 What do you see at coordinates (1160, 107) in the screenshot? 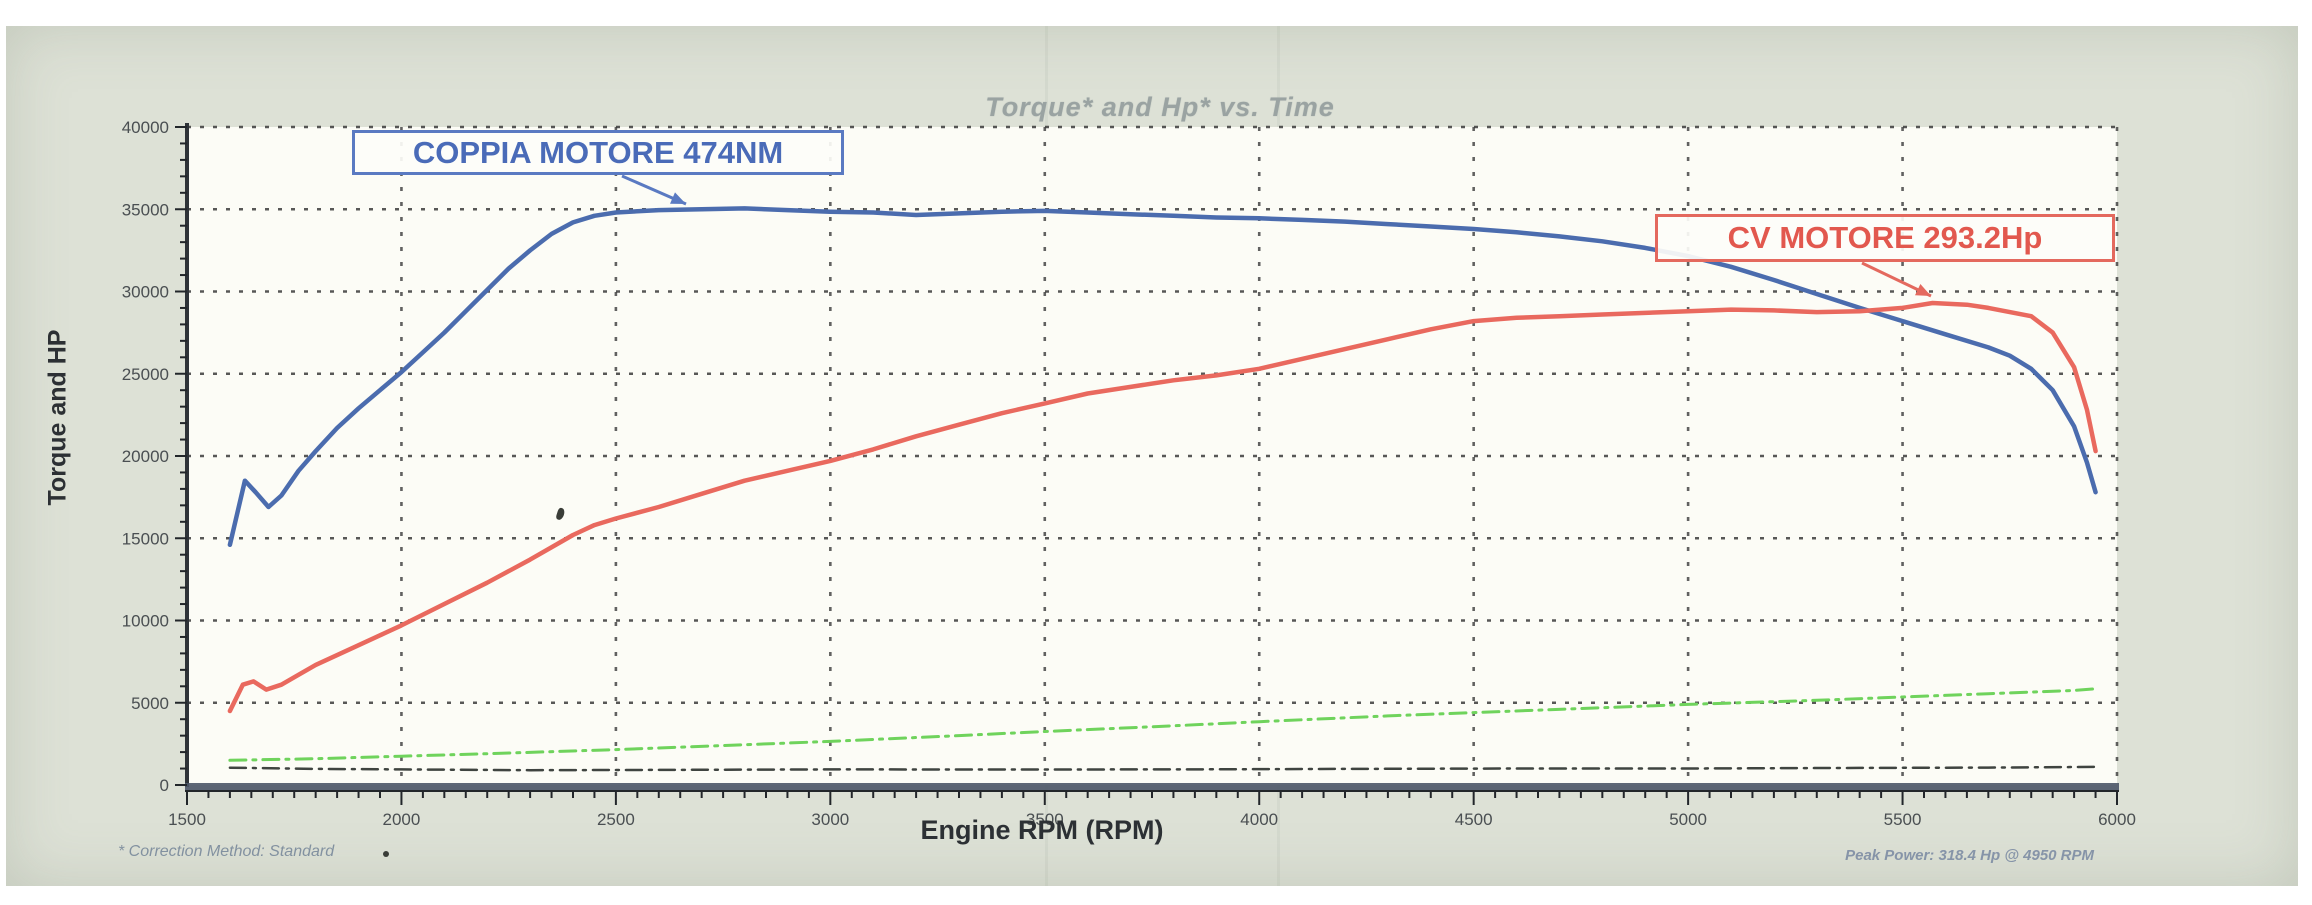
I see `chart-title: Torque* and Hp* vs. Time` at bounding box center [1160, 107].